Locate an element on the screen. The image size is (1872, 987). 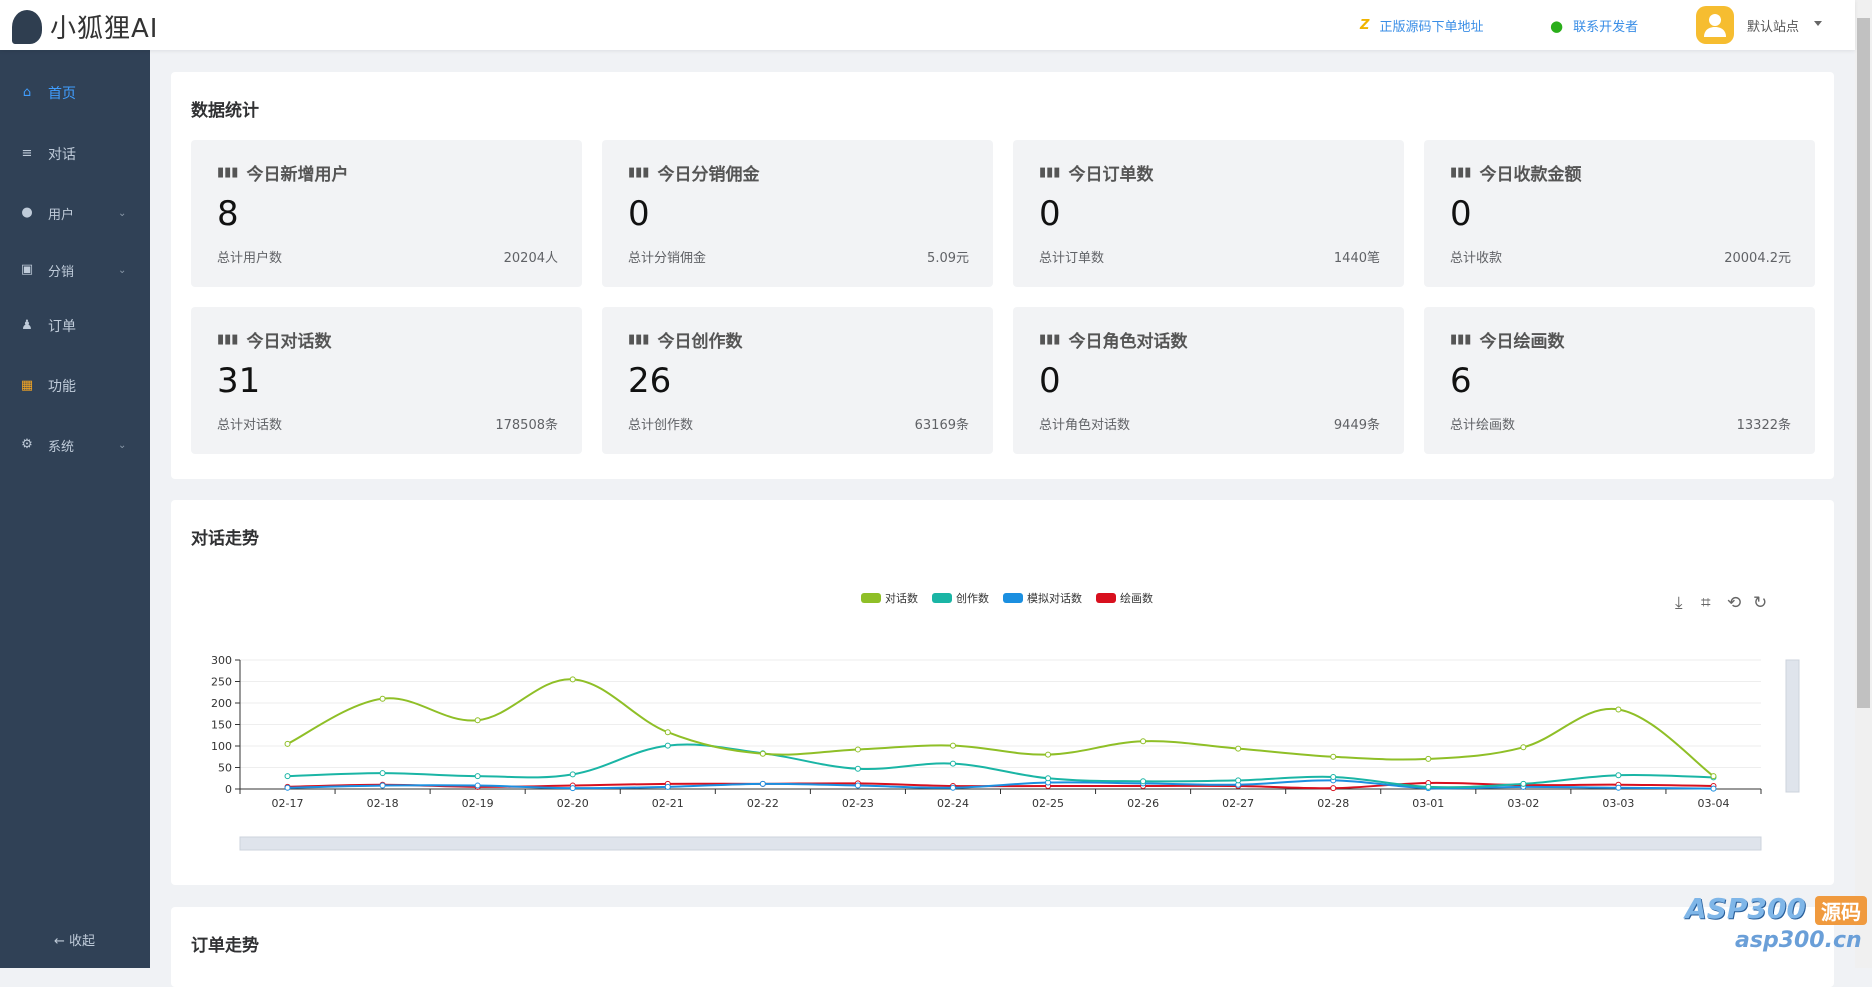
source-order-link: Z 正版源码下单地址 is located at coordinates (1421, 25).